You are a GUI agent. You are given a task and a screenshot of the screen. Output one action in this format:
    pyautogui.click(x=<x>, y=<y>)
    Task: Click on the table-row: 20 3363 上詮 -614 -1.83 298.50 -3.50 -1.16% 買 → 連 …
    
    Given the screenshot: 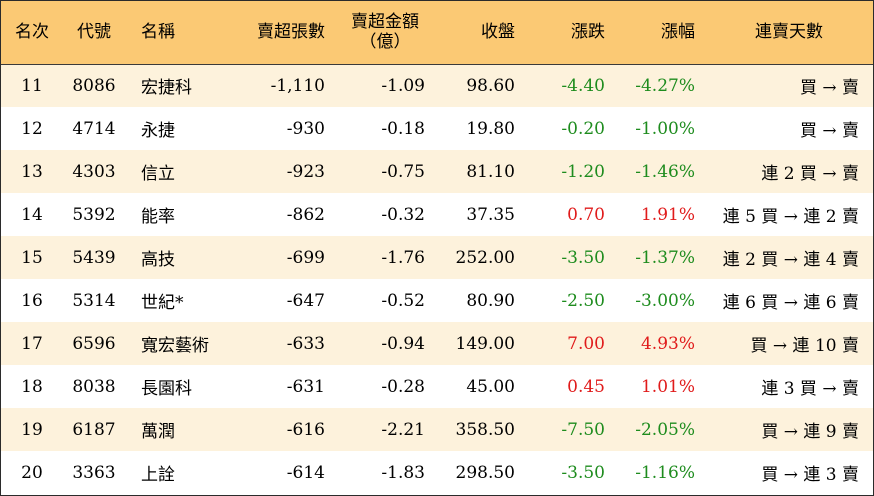 What is the action you would take?
    pyautogui.click(x=437, y=472)
    